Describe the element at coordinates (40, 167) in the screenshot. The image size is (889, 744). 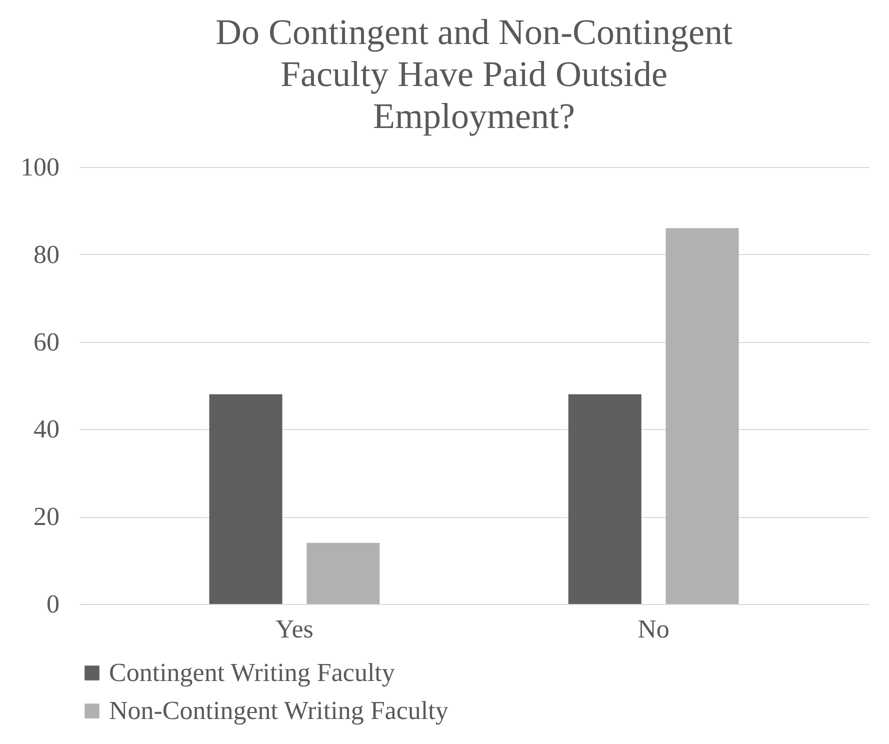
I see `y-tick-label: 100` at that location.